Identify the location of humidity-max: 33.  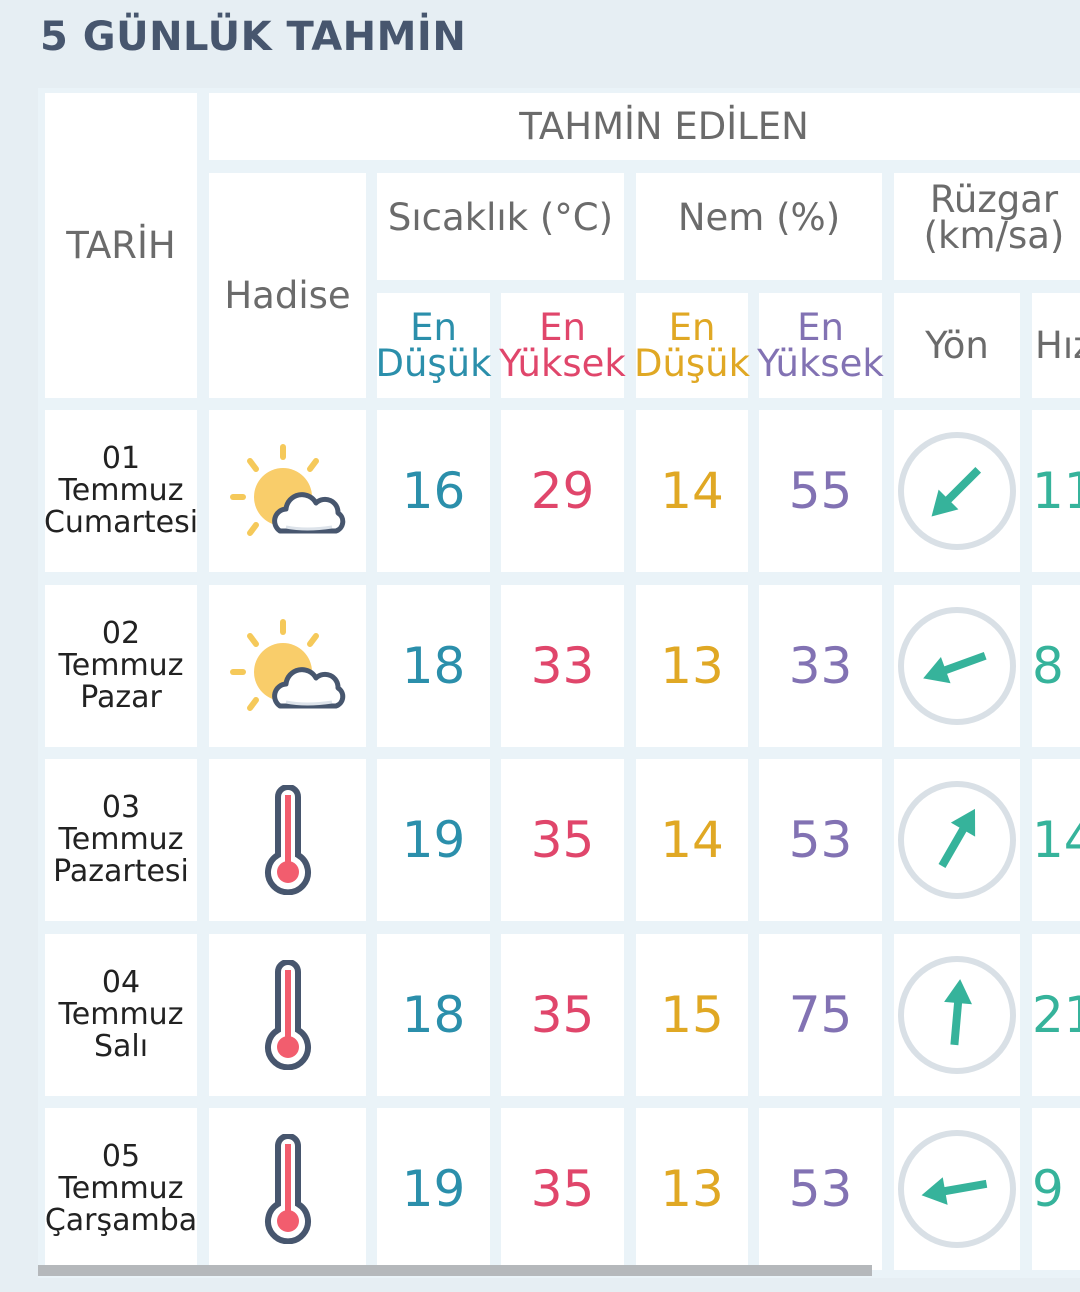
(820, 666).